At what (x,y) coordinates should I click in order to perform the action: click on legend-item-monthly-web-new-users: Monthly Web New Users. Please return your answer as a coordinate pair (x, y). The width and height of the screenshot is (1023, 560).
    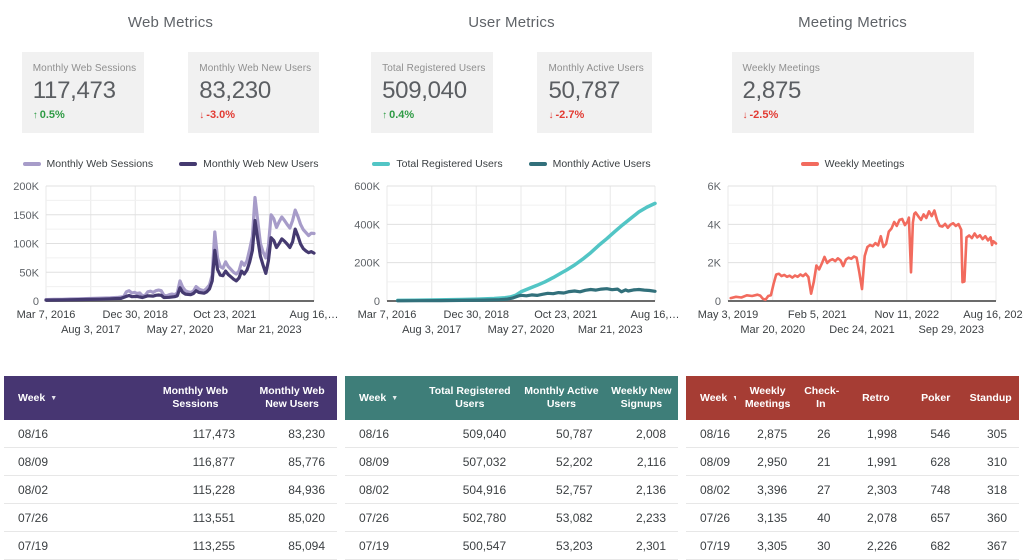
    Looking at the image, I should click on (248, 164).